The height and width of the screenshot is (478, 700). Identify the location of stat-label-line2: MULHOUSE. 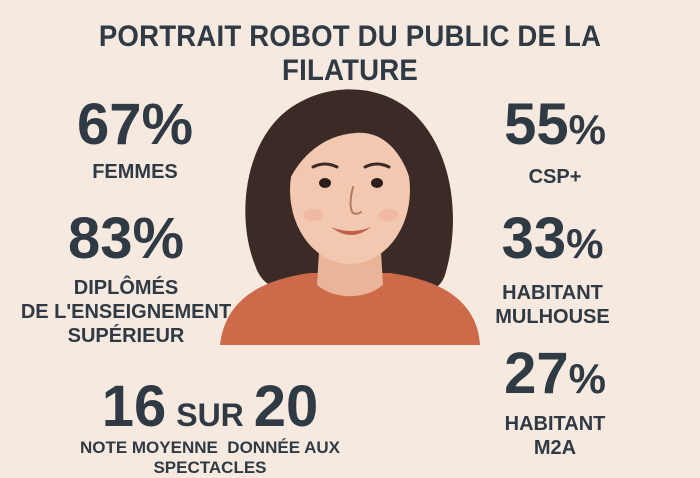
(552, 317).